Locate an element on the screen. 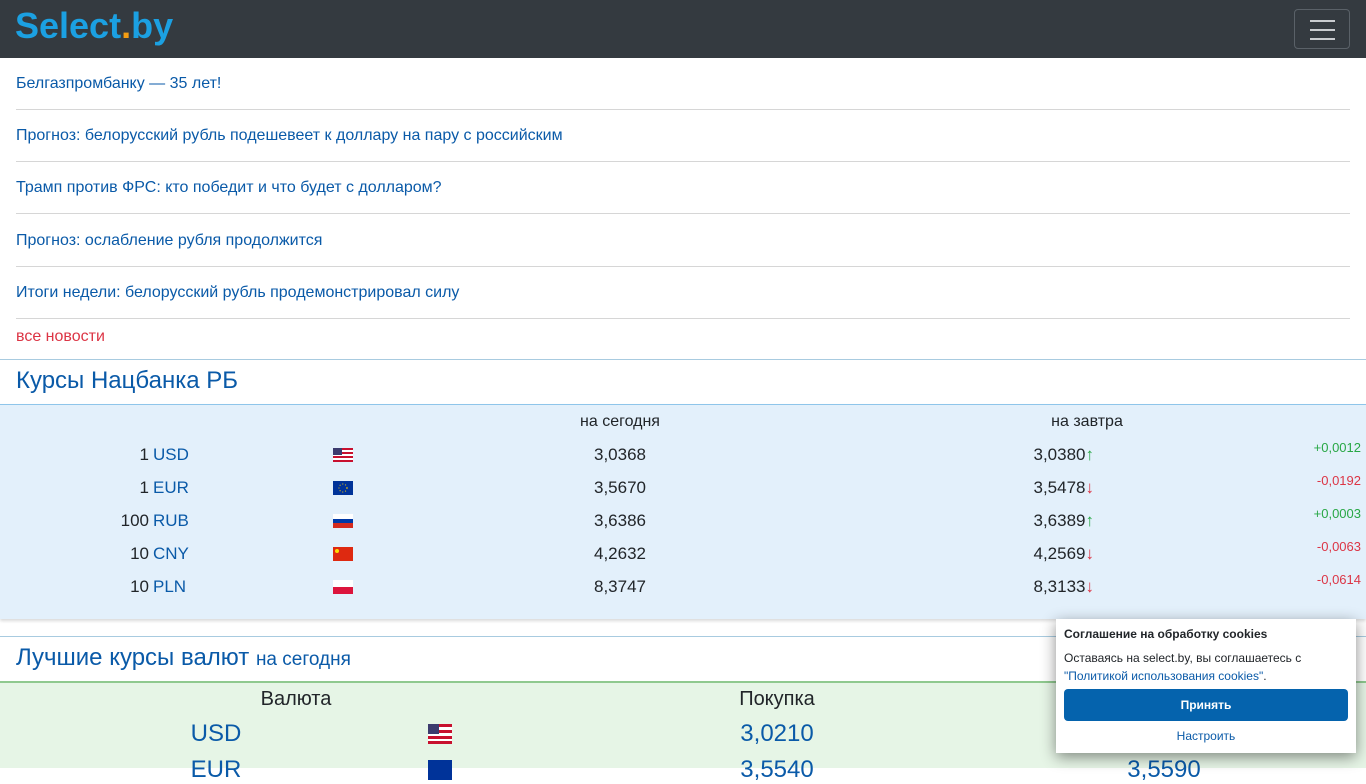  logo-text: Select is located at coordinates (68, 25).